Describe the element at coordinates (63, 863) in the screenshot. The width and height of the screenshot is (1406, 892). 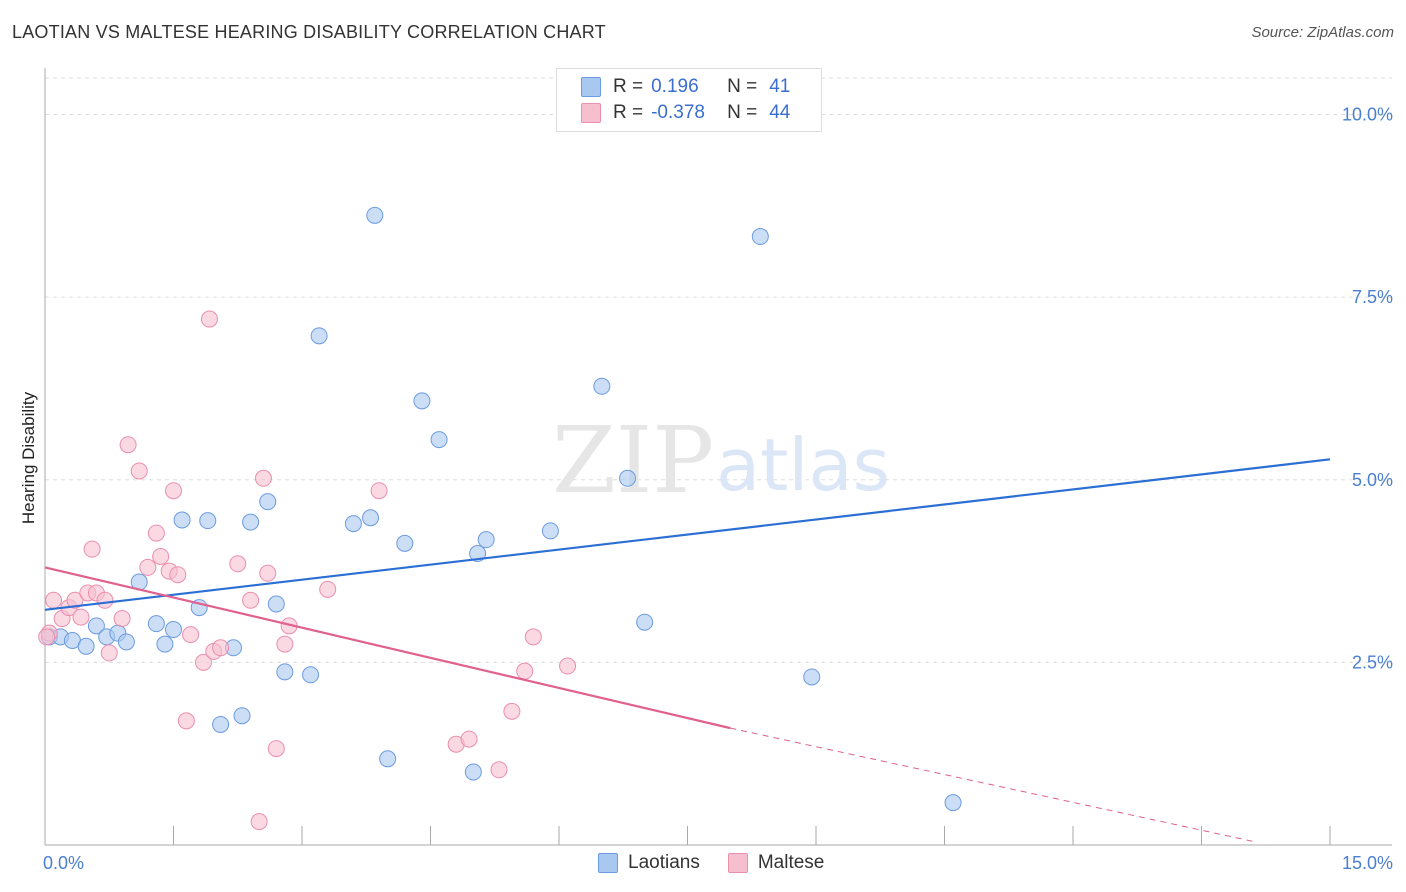
I see `x-tick-label: 0.0%` at that location.